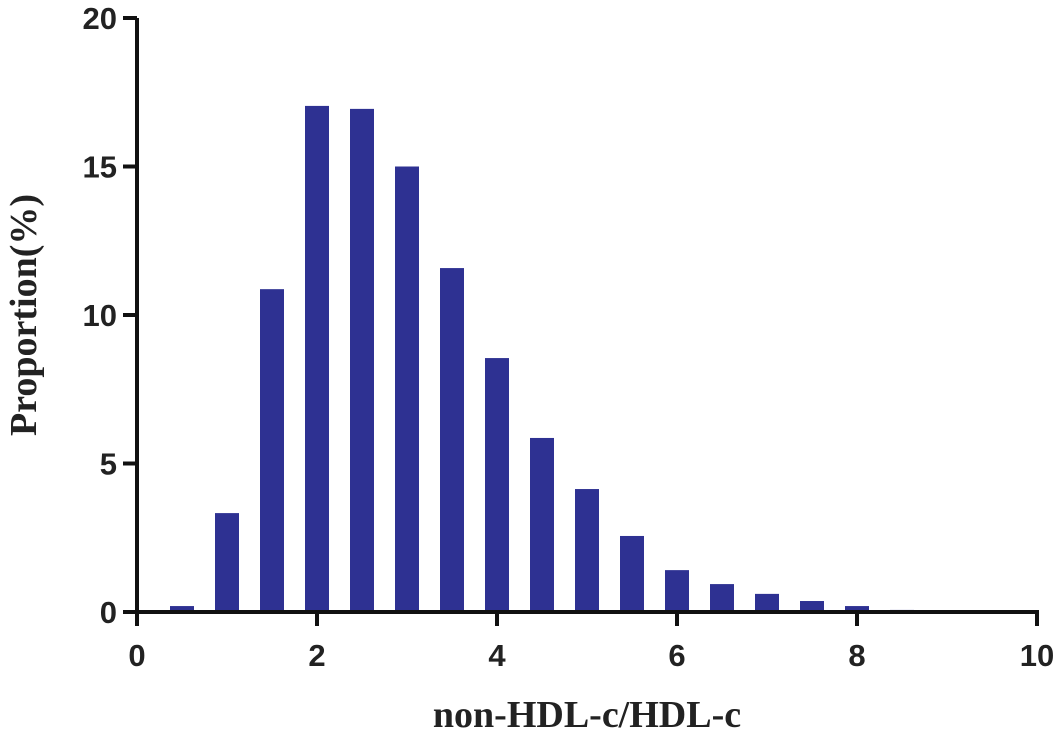  I want to click on x-tick-label: 2, so click(316, 655).